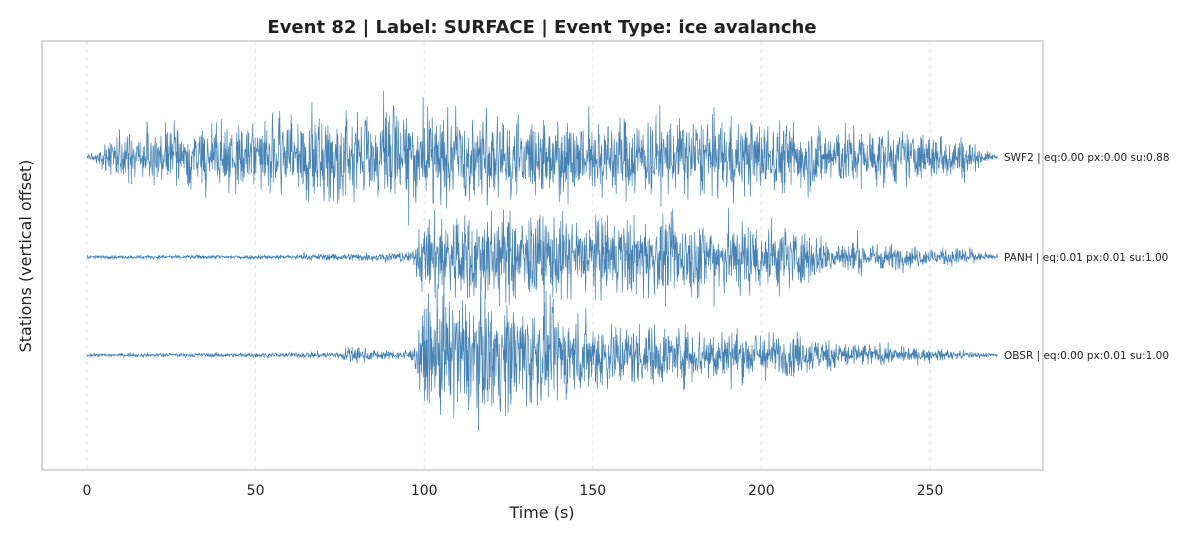 This screenshot has width=1200, height=544. I want to click on x-tick-label: 250, so click(930, 491).